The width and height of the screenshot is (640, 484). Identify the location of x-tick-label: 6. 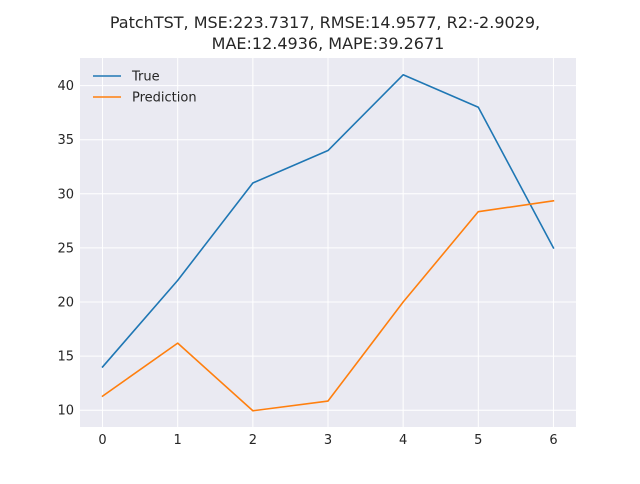
(553, 440).